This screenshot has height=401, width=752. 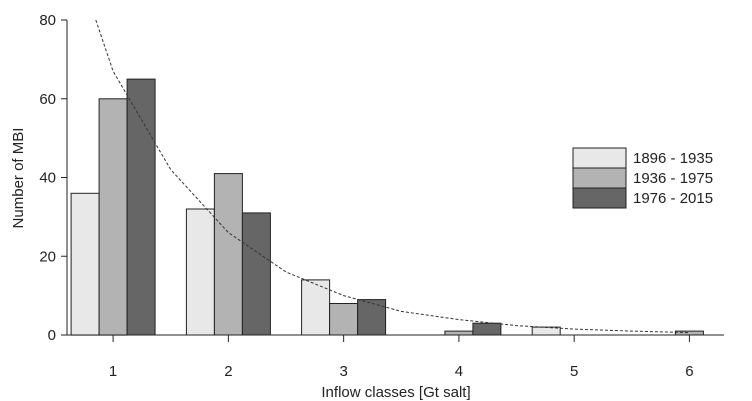 I want to click on legend: 1896 - 1935 1936 - 1975 1976 - 2015, so click(x=642, y=178).